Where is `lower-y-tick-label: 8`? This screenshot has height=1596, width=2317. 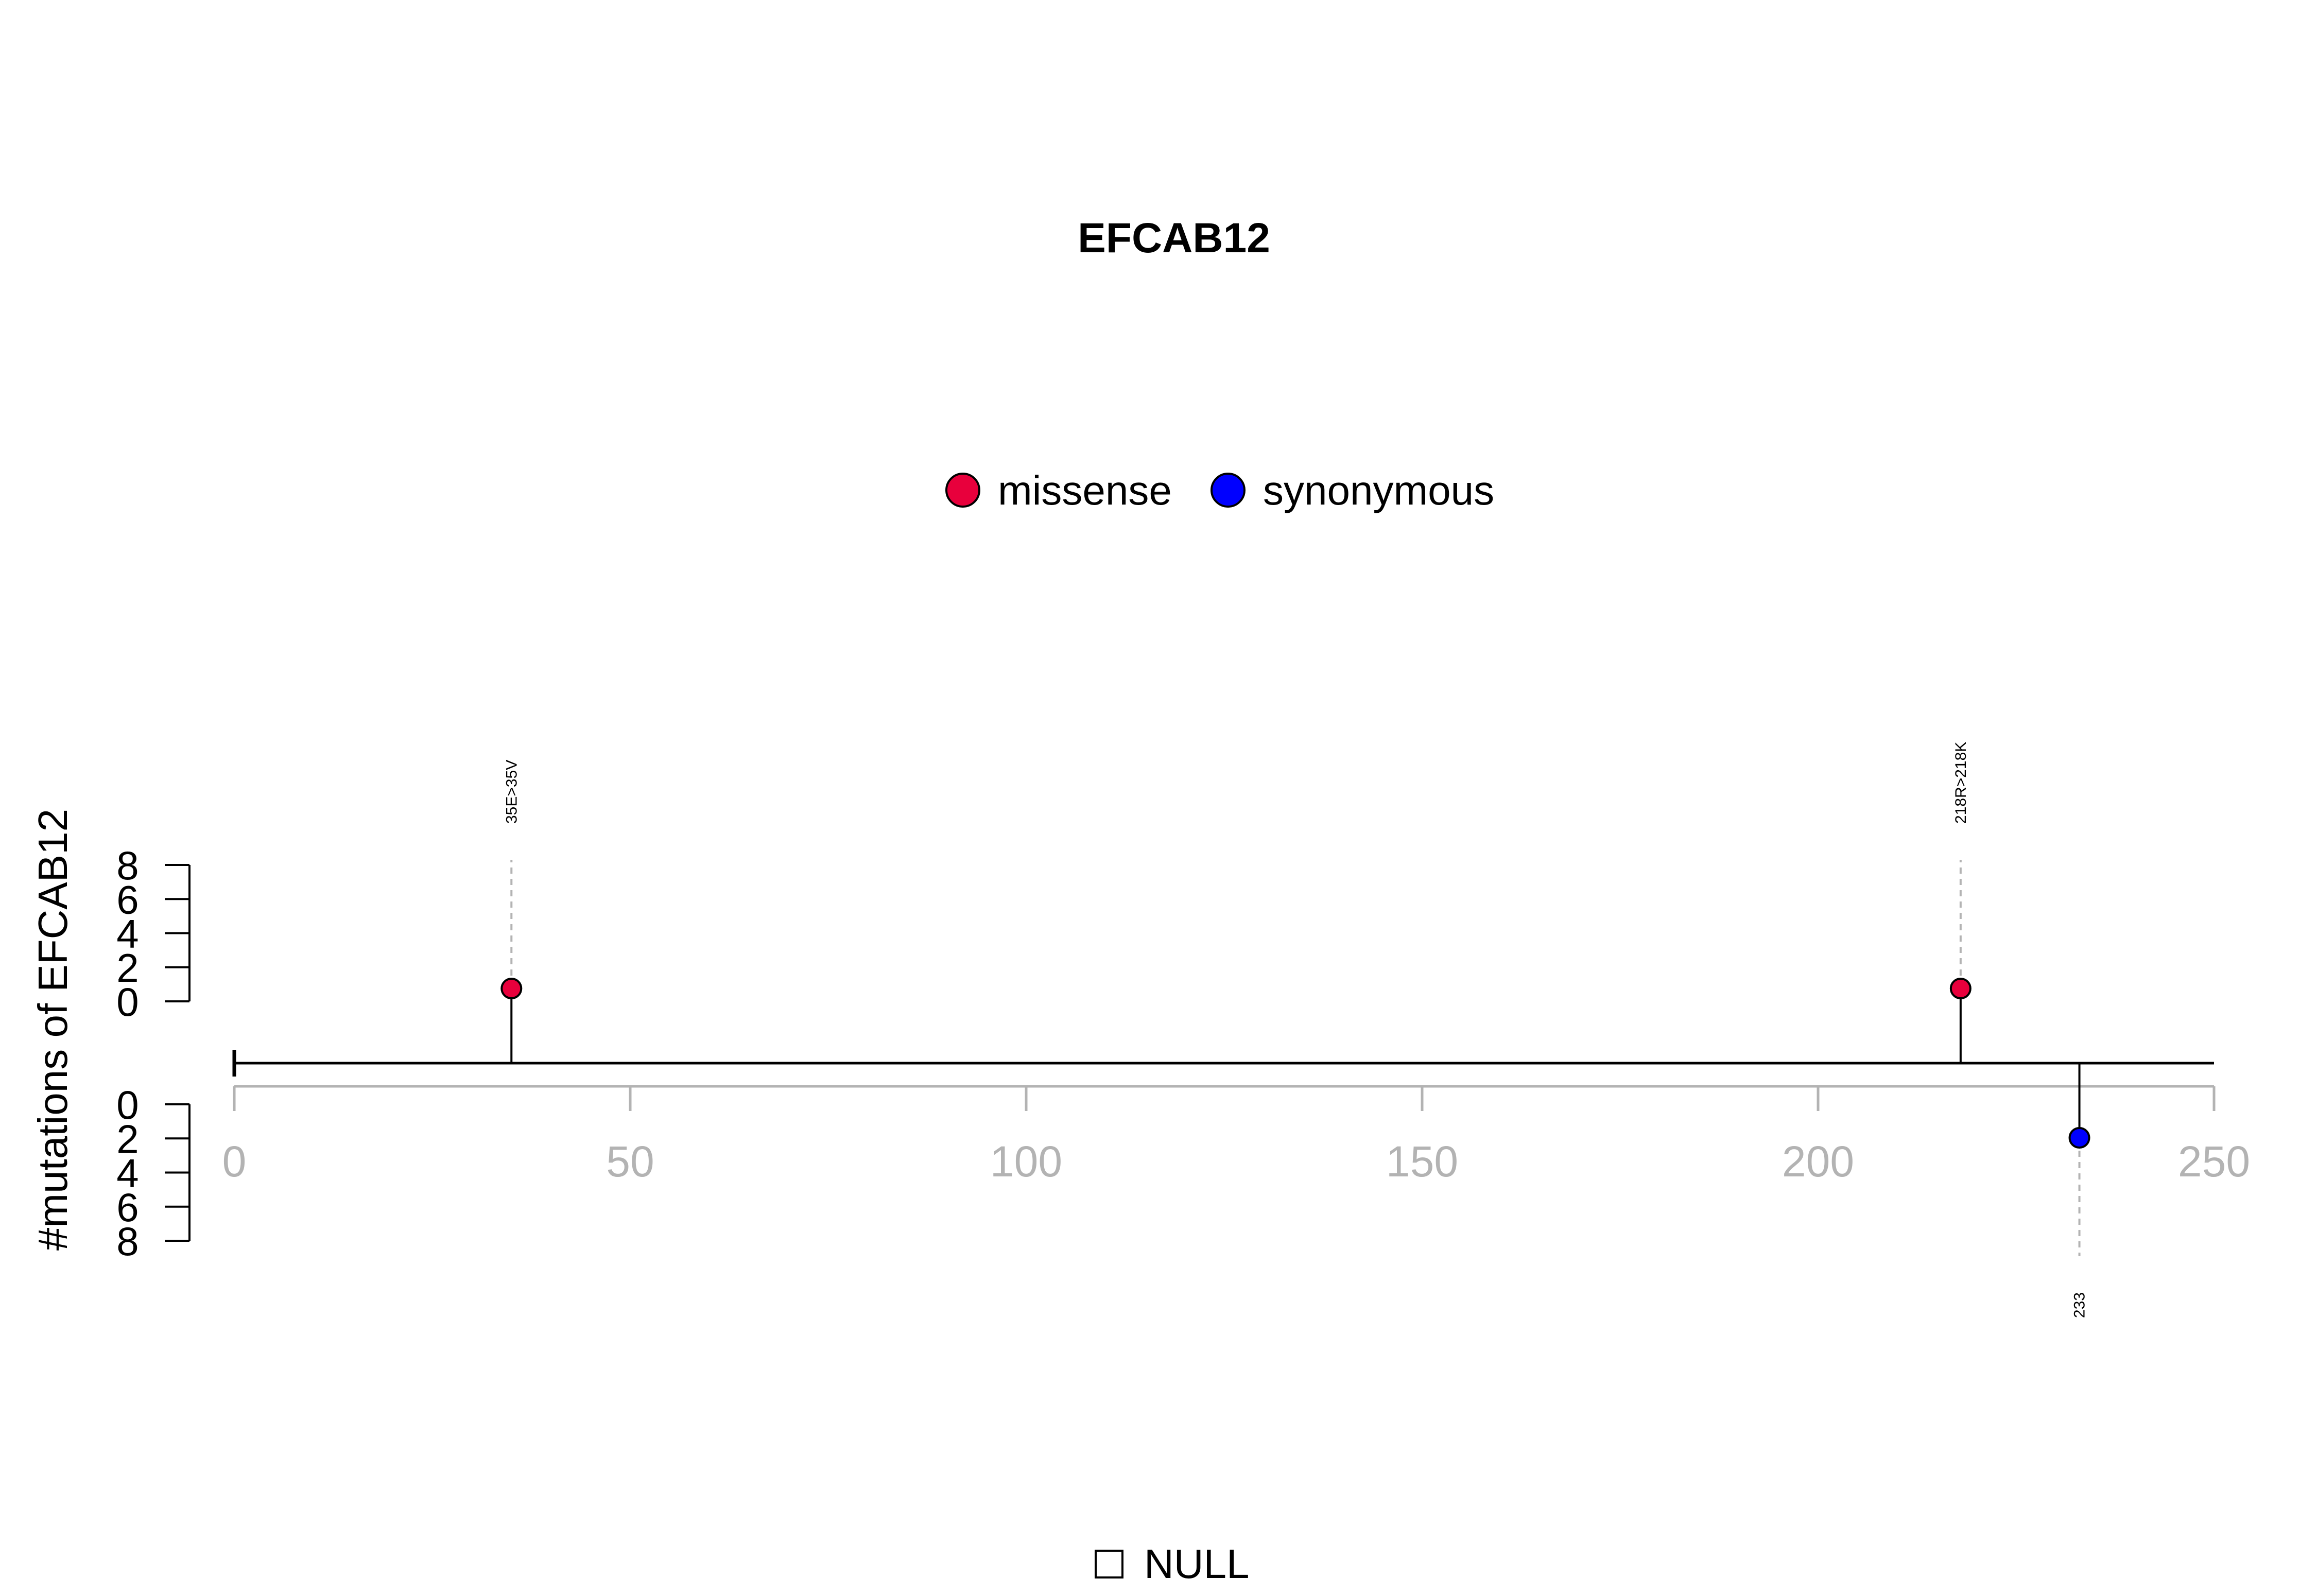
lower-y-tick-label: 8 is located at coordinates (127, 1242).